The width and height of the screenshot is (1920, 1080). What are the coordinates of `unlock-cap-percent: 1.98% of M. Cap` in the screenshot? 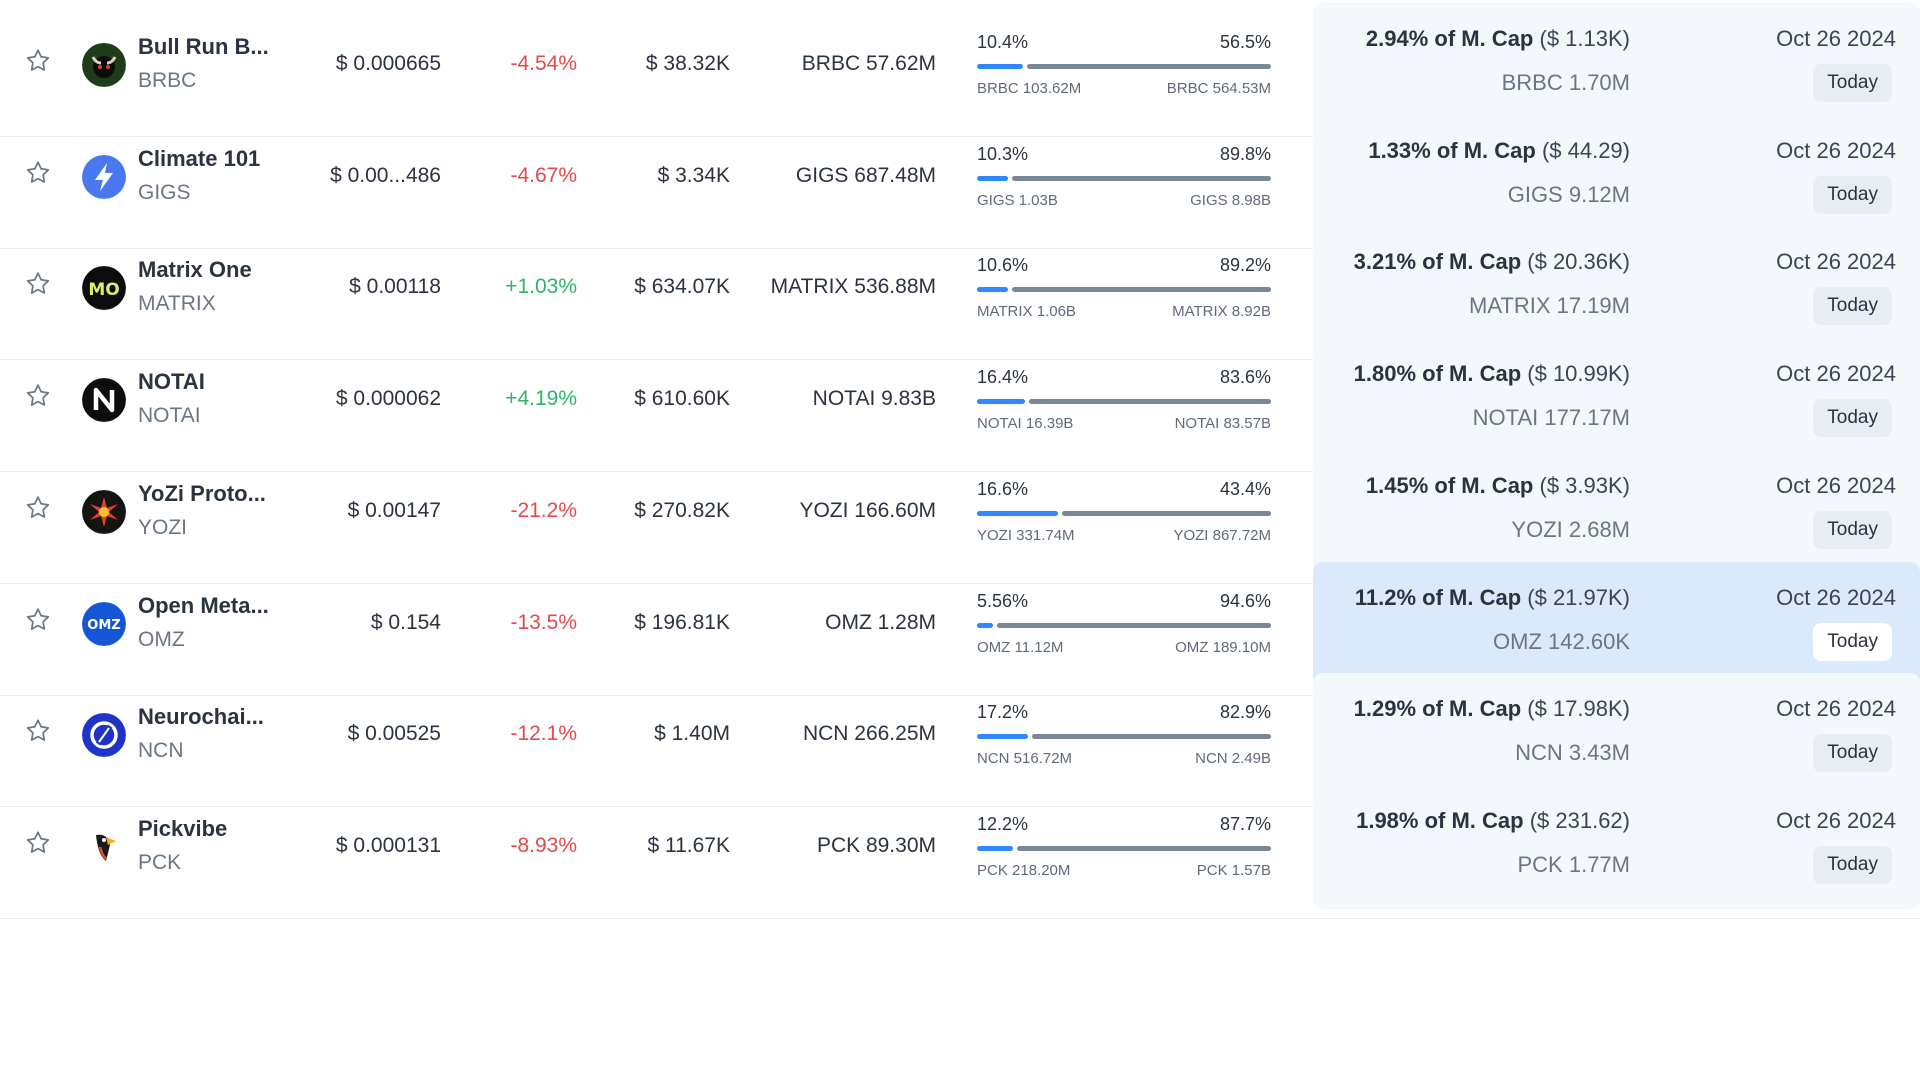 It's located at (1440, 820).